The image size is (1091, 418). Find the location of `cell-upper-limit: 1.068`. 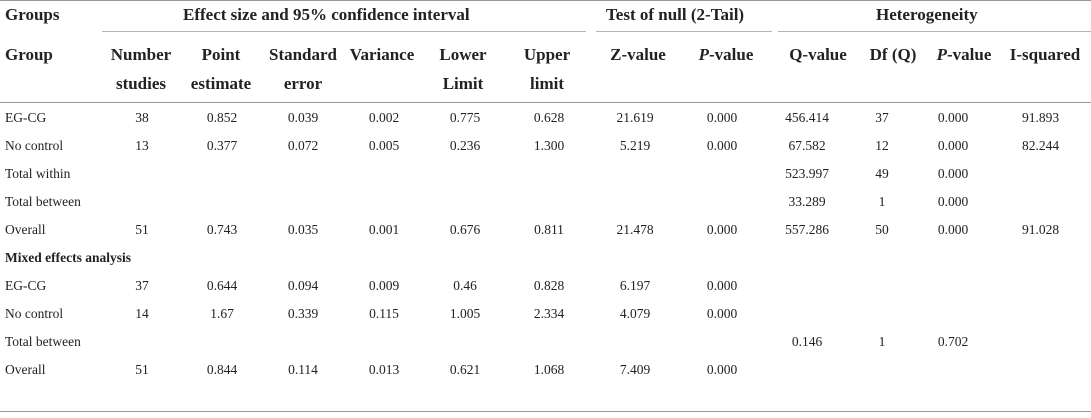

cell-upper-limit: 1.068 is located at coordinates (549, 369).